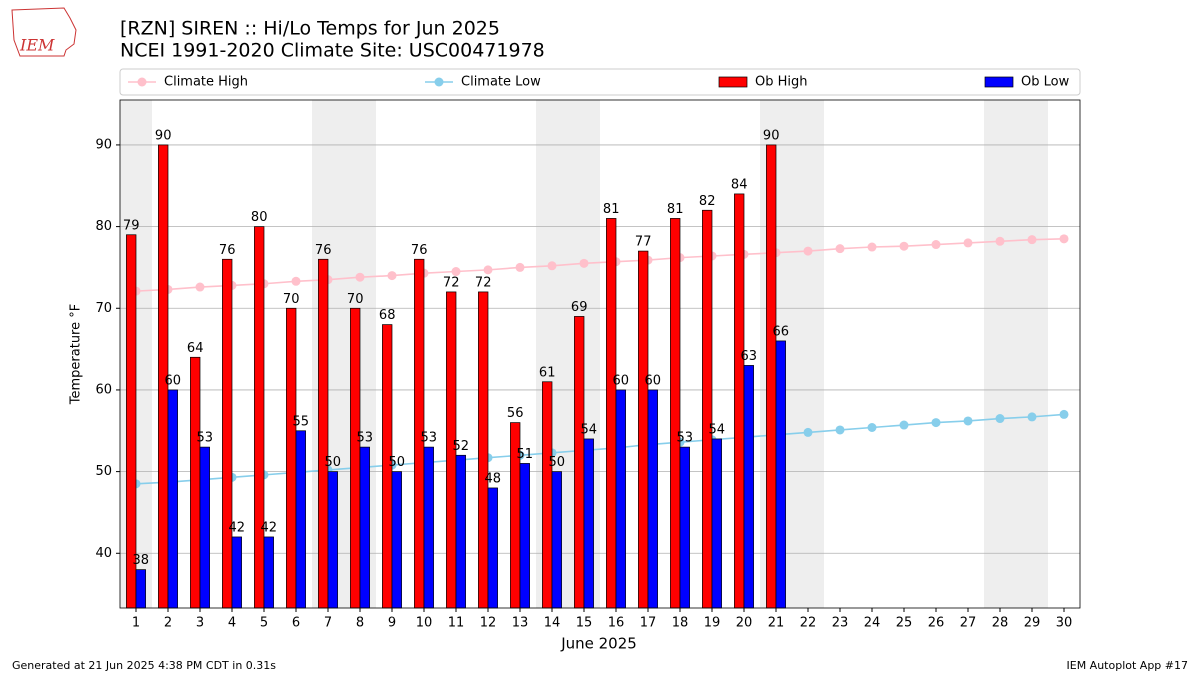 Image resolution: width=1200 pixels, height=675 pixels. What do you see at coordinates (37, 45) in the screenshot?
I see `logo-text: IEM` at bounding box center [37, 45].